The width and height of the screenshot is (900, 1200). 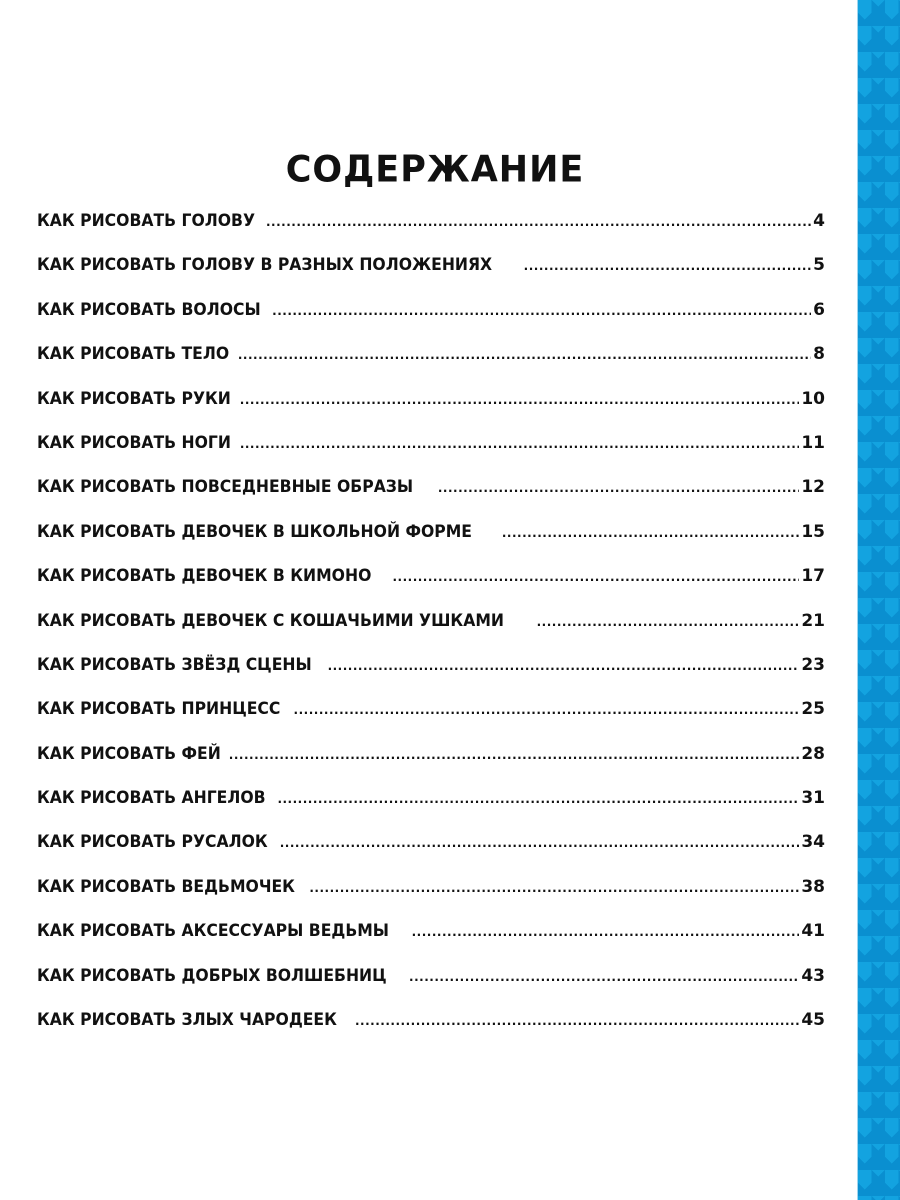 What do you see at coordinates (431, 366) in the screenshot?
I see `toc-entry: КАК РИСОВАТЬ ТЕЛО 8` at bounding box center [431, 366].